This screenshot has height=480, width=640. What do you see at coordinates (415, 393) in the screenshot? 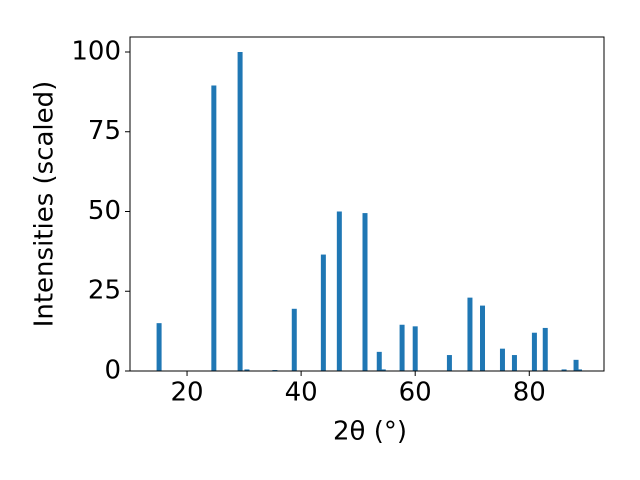
I see `x-tick-label: 60` at bounding box center [415, 393].